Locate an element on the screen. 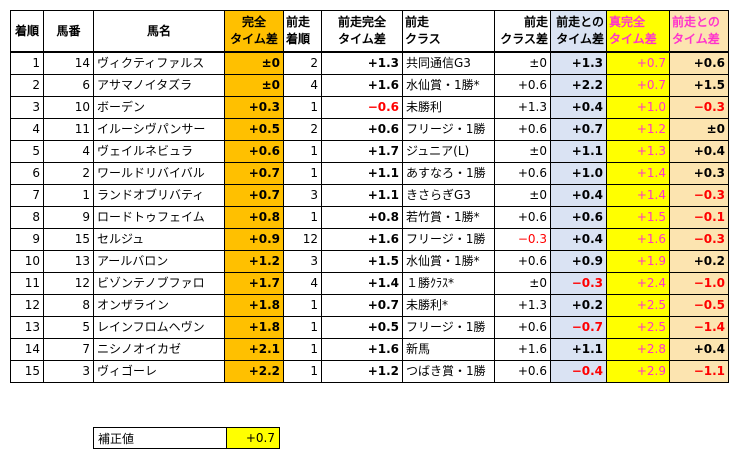 The height and width of the screenshot is (458, 735). header-horse-number: 馬番 is located at coordinates (68, 31).